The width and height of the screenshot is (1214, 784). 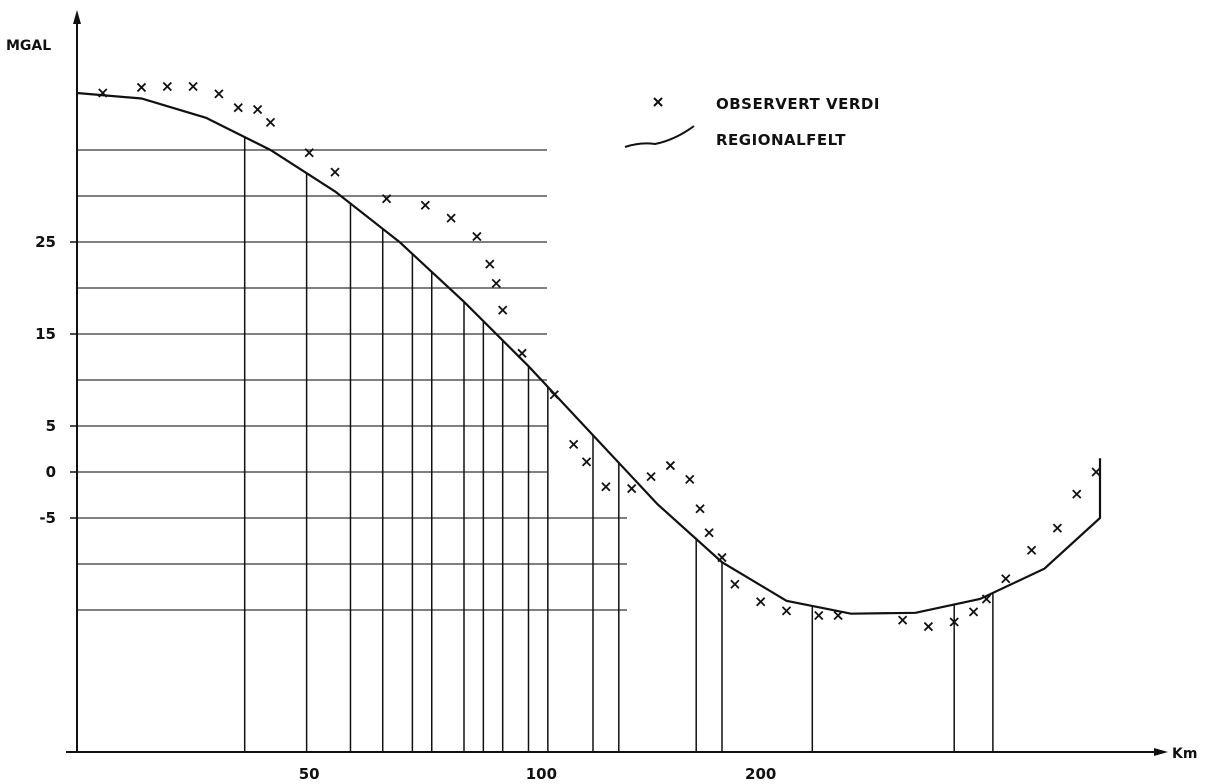 What do you see at coordinates (51, 472) in the screenshot?
I see `y-tick-label: 0` at bounding box center [51, 472].